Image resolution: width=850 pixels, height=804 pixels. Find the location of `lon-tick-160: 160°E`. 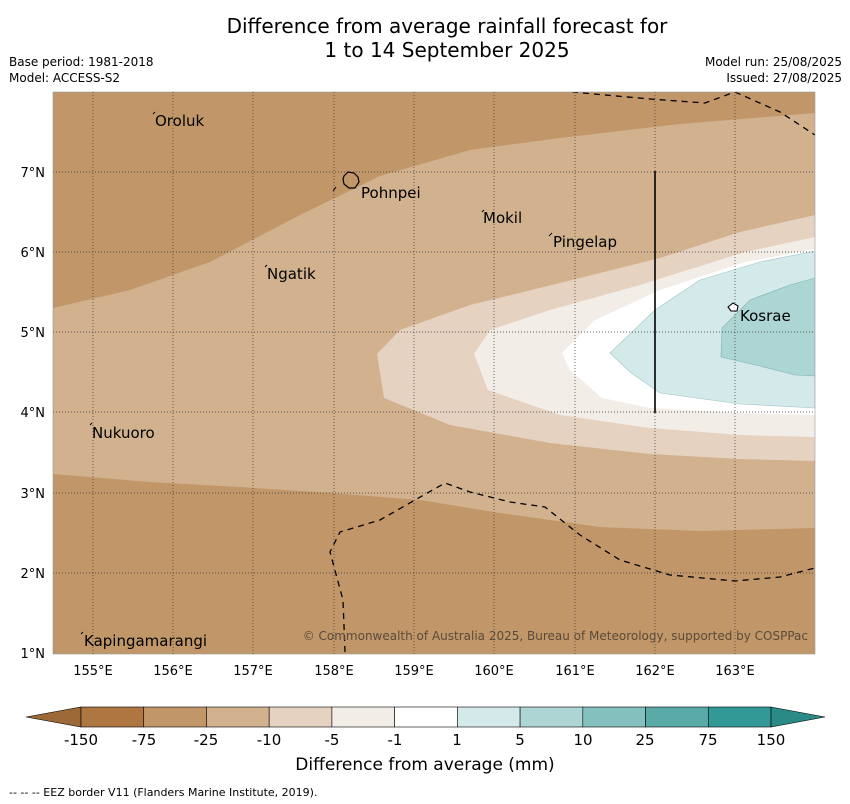

lon-tick-160: 160°E is located at coordinates (494, 671).